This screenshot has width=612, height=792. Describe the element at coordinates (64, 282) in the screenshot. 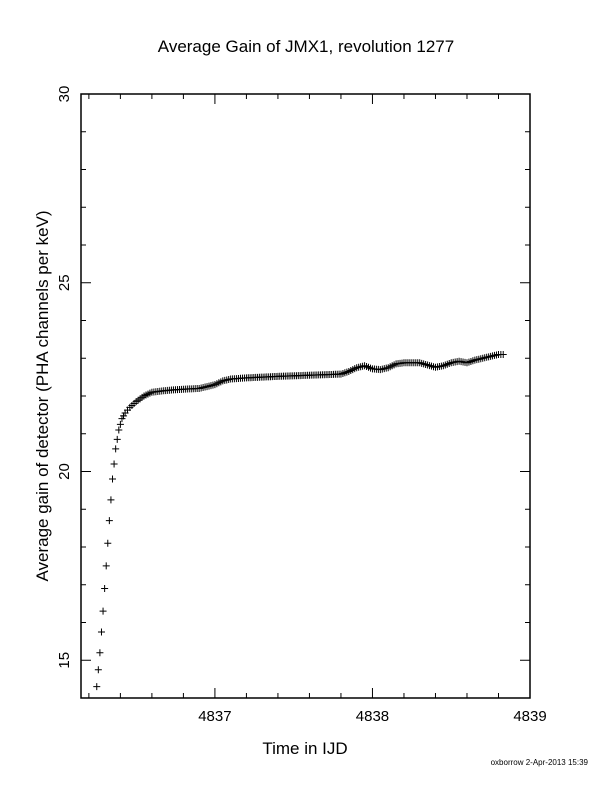

I see `y-tick-label: 25` at that location.